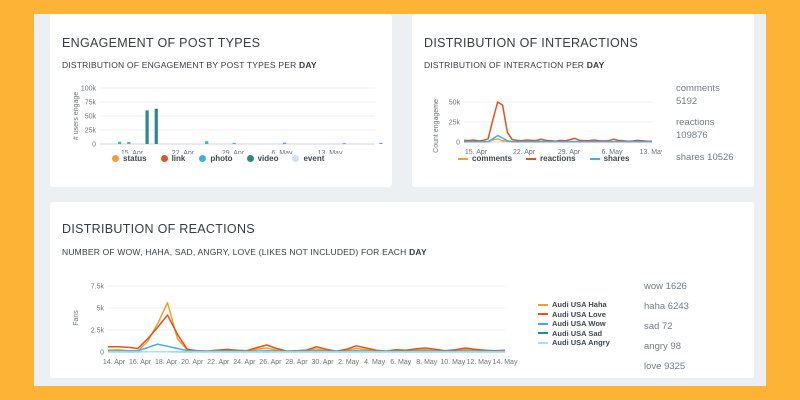 This screenshot has height=400, width=800. Describe the element at coordinates (612, 152) in the screenshot. I see `interactions-x-tick-label: 6. May` at that location.